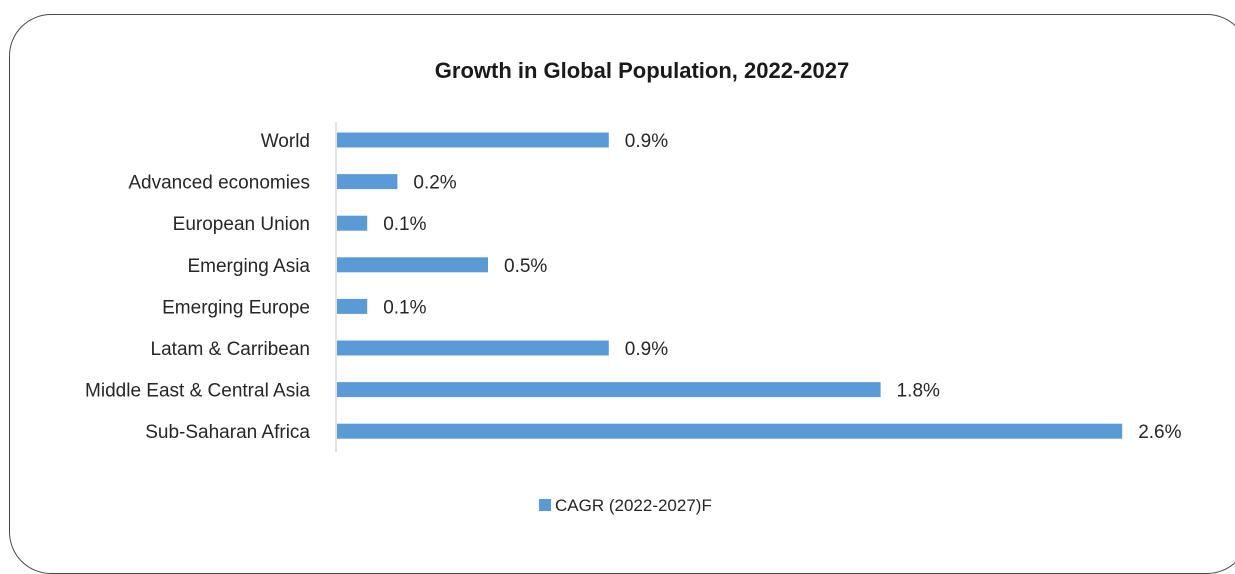 This screenshot has width=1235, height=574. I want to click on chart-title: Growth in Global Population, 2022-2027, so click(642, 70).